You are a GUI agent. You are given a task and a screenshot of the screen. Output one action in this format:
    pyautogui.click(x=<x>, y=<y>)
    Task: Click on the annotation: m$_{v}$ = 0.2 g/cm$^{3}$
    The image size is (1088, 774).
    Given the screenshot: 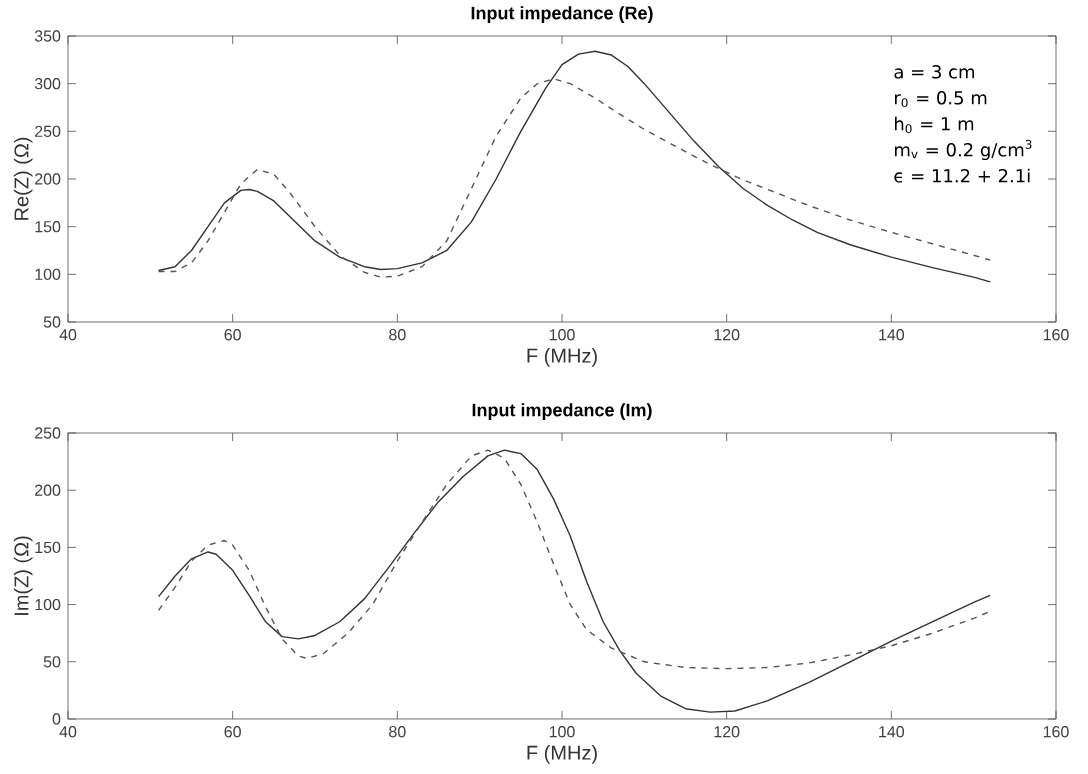 What is the action you would take?
    pyautogui.click(x=963, y=150)
    